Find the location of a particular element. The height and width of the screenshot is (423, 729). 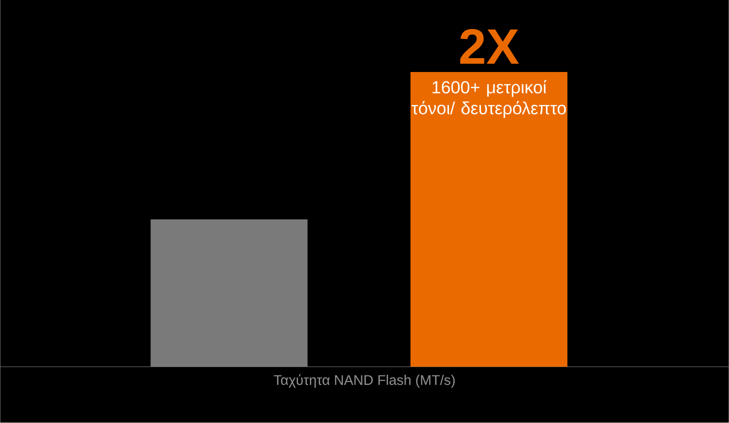

text: 2X is located at coordinates (489, 46).